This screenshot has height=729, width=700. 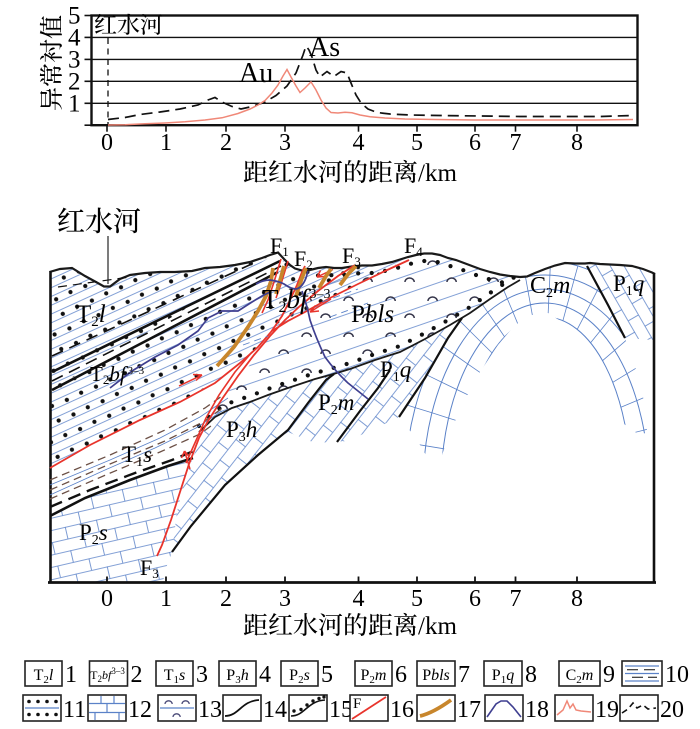 What do you see at coordinates (237, 676) in the screenshot?
I see `svg-text: P3h` at bounding box center [237, 676].